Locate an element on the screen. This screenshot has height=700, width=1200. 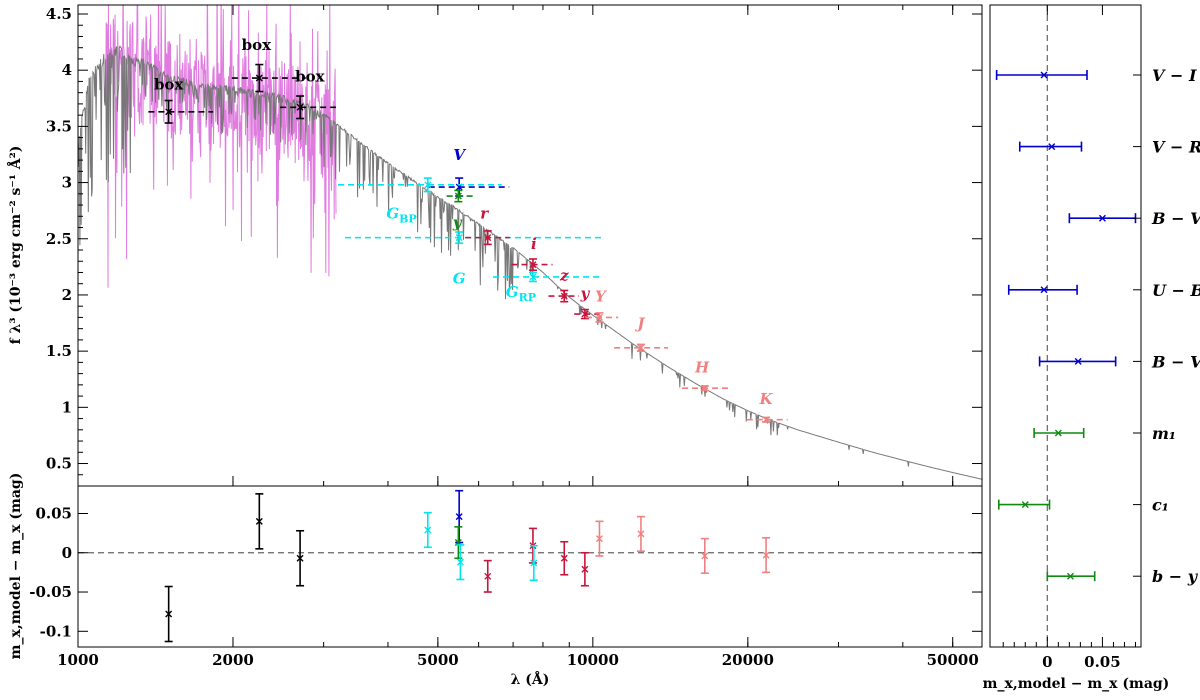
sed-ytick-label-2: 1.5 is located at coordinates (59, 351).